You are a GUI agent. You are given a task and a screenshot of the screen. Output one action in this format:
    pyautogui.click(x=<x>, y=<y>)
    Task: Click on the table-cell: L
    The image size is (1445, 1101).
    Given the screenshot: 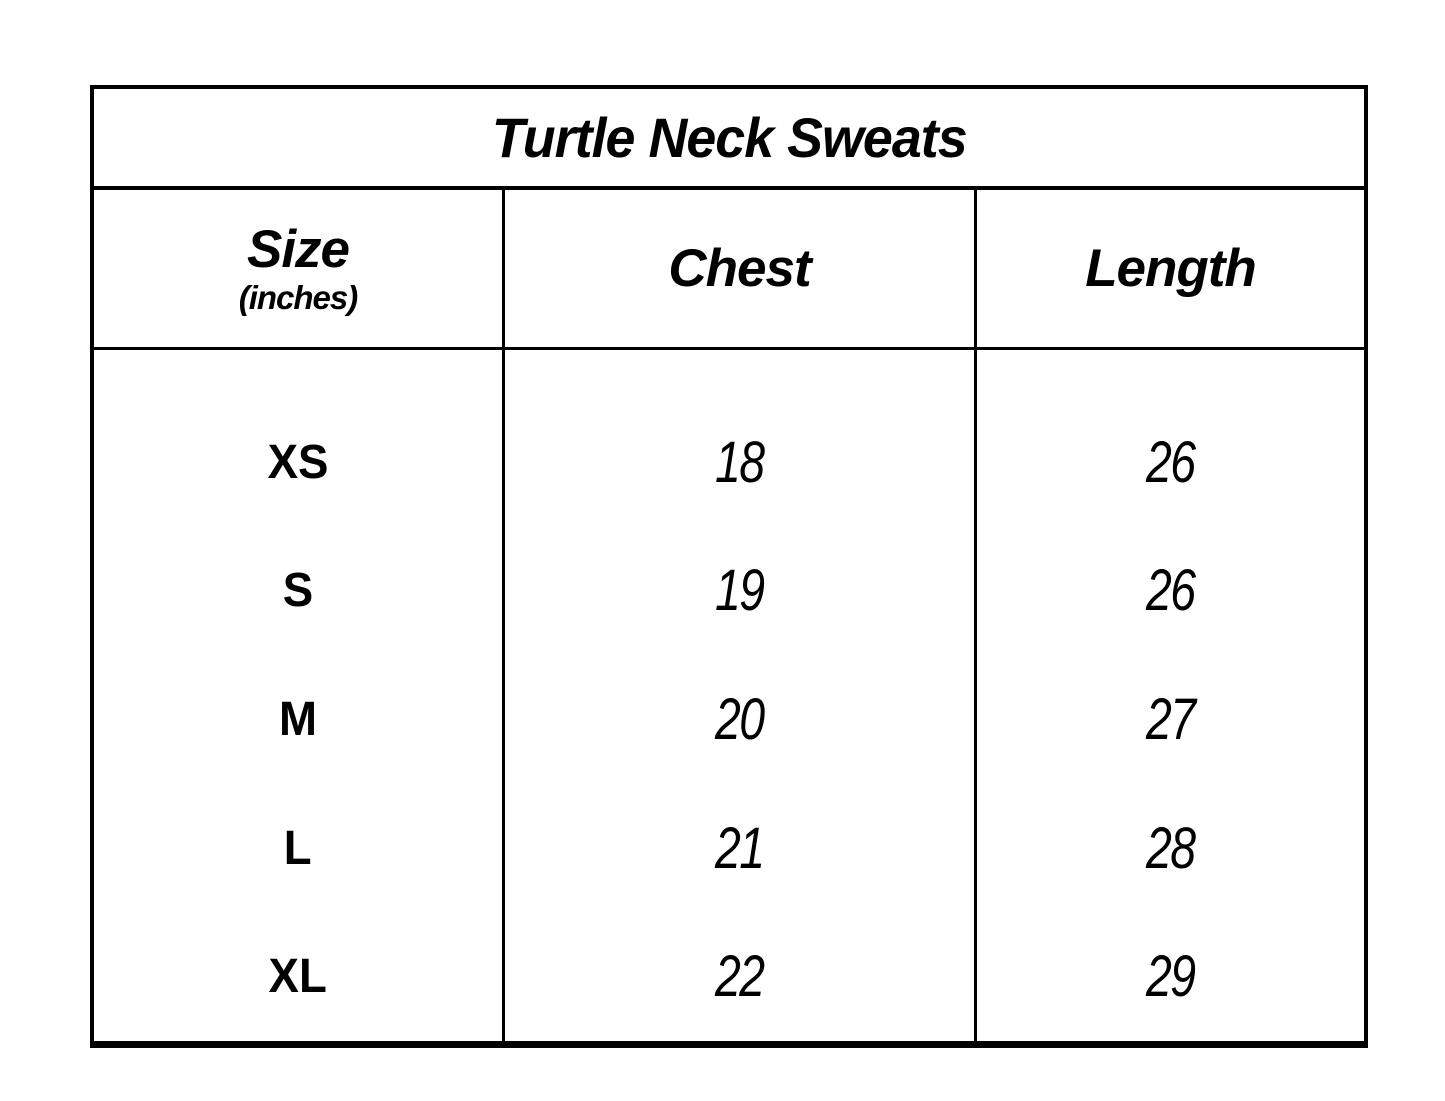 What is the action you would take?
    pyautogui.click(x=298, y=848)
    